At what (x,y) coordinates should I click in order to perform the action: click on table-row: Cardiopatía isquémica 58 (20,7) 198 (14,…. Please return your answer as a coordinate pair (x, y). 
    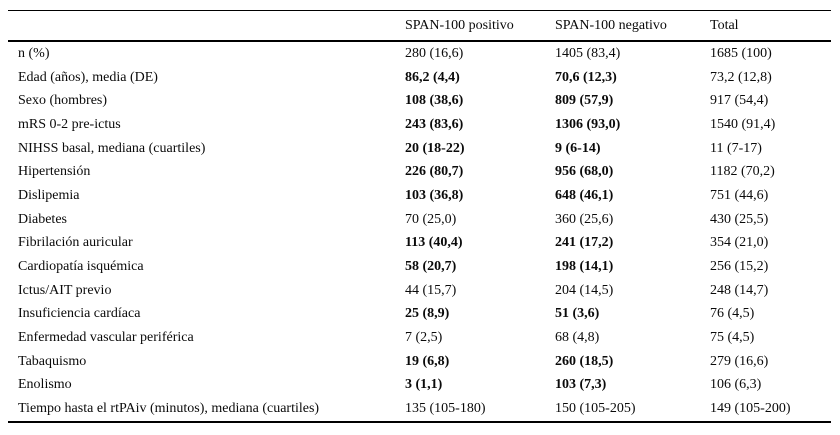
    Looking at the image, I should click on (419, 267).